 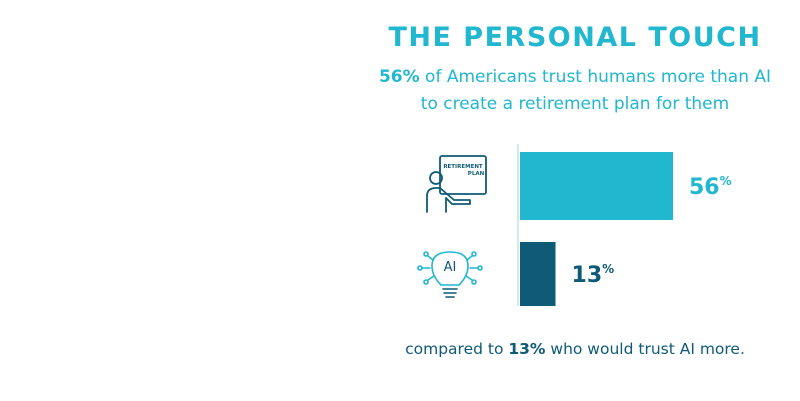 What do you see at coordinates (645, 349) in the screenshot?
I see `footnote-suffix: who would trust AI more.` at bounding box center [645, 349].